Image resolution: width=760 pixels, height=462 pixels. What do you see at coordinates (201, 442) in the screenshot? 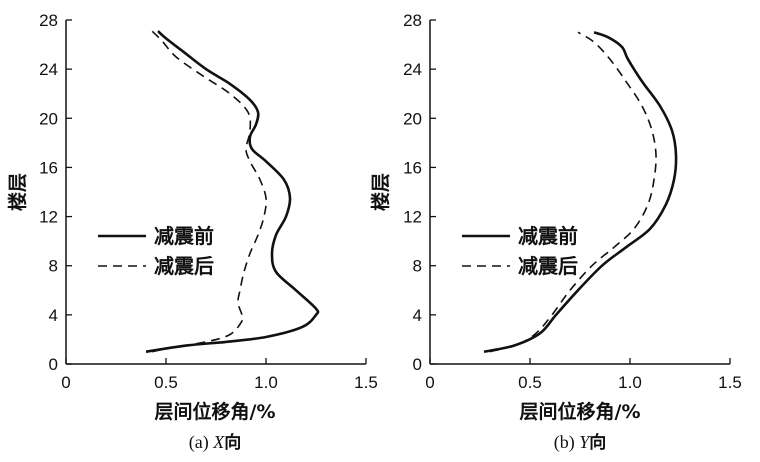
I see `caption-prefix: (a)` at bounding box center [201, 442].